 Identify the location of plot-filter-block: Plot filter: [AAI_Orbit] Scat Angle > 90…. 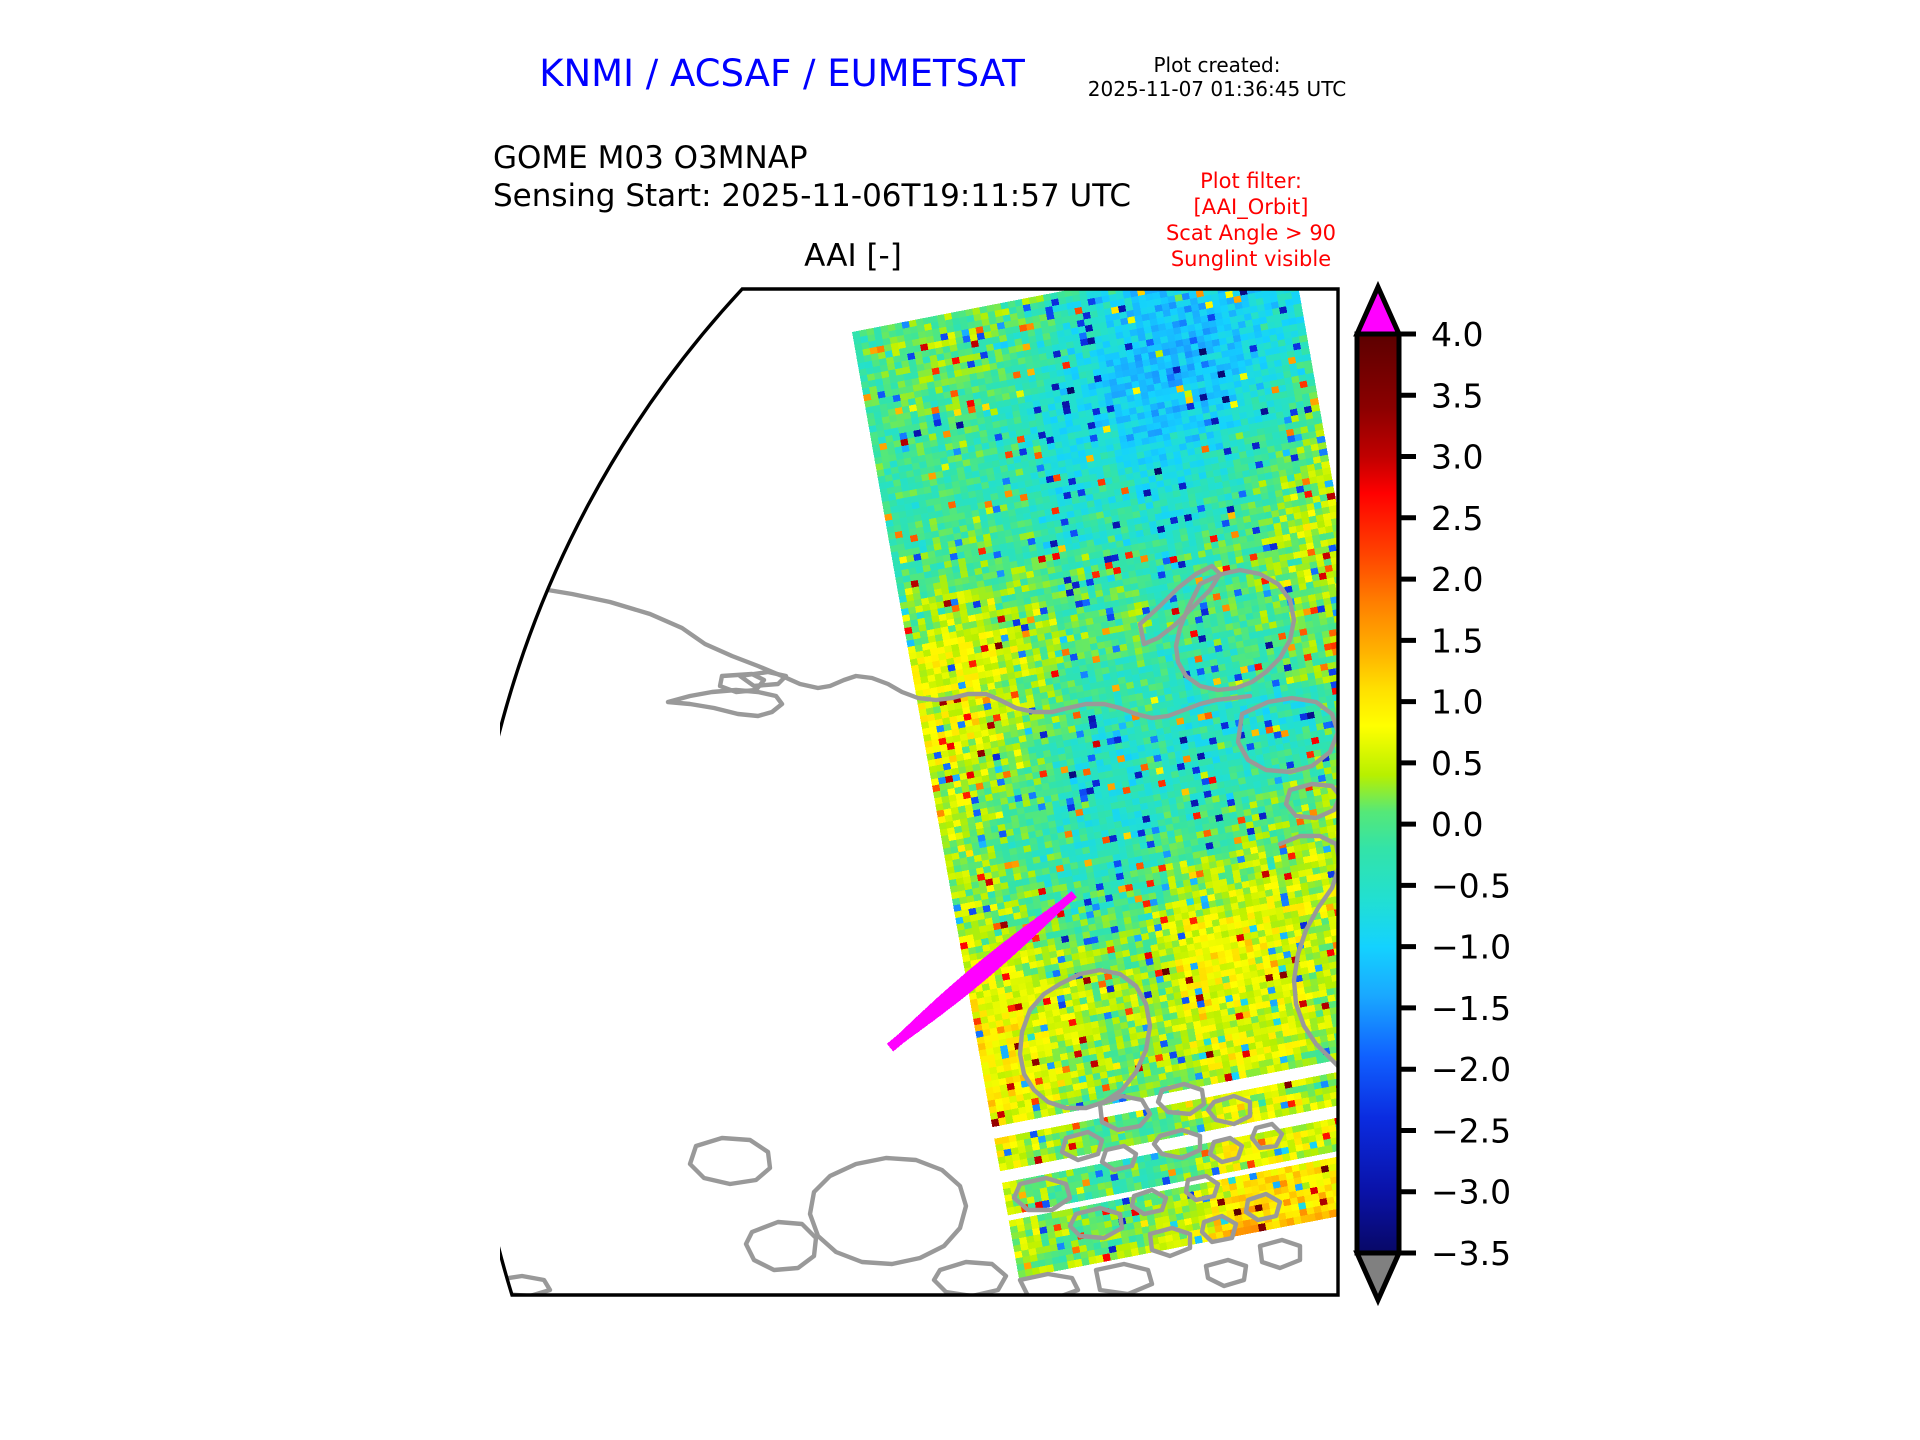
(1251, 220).